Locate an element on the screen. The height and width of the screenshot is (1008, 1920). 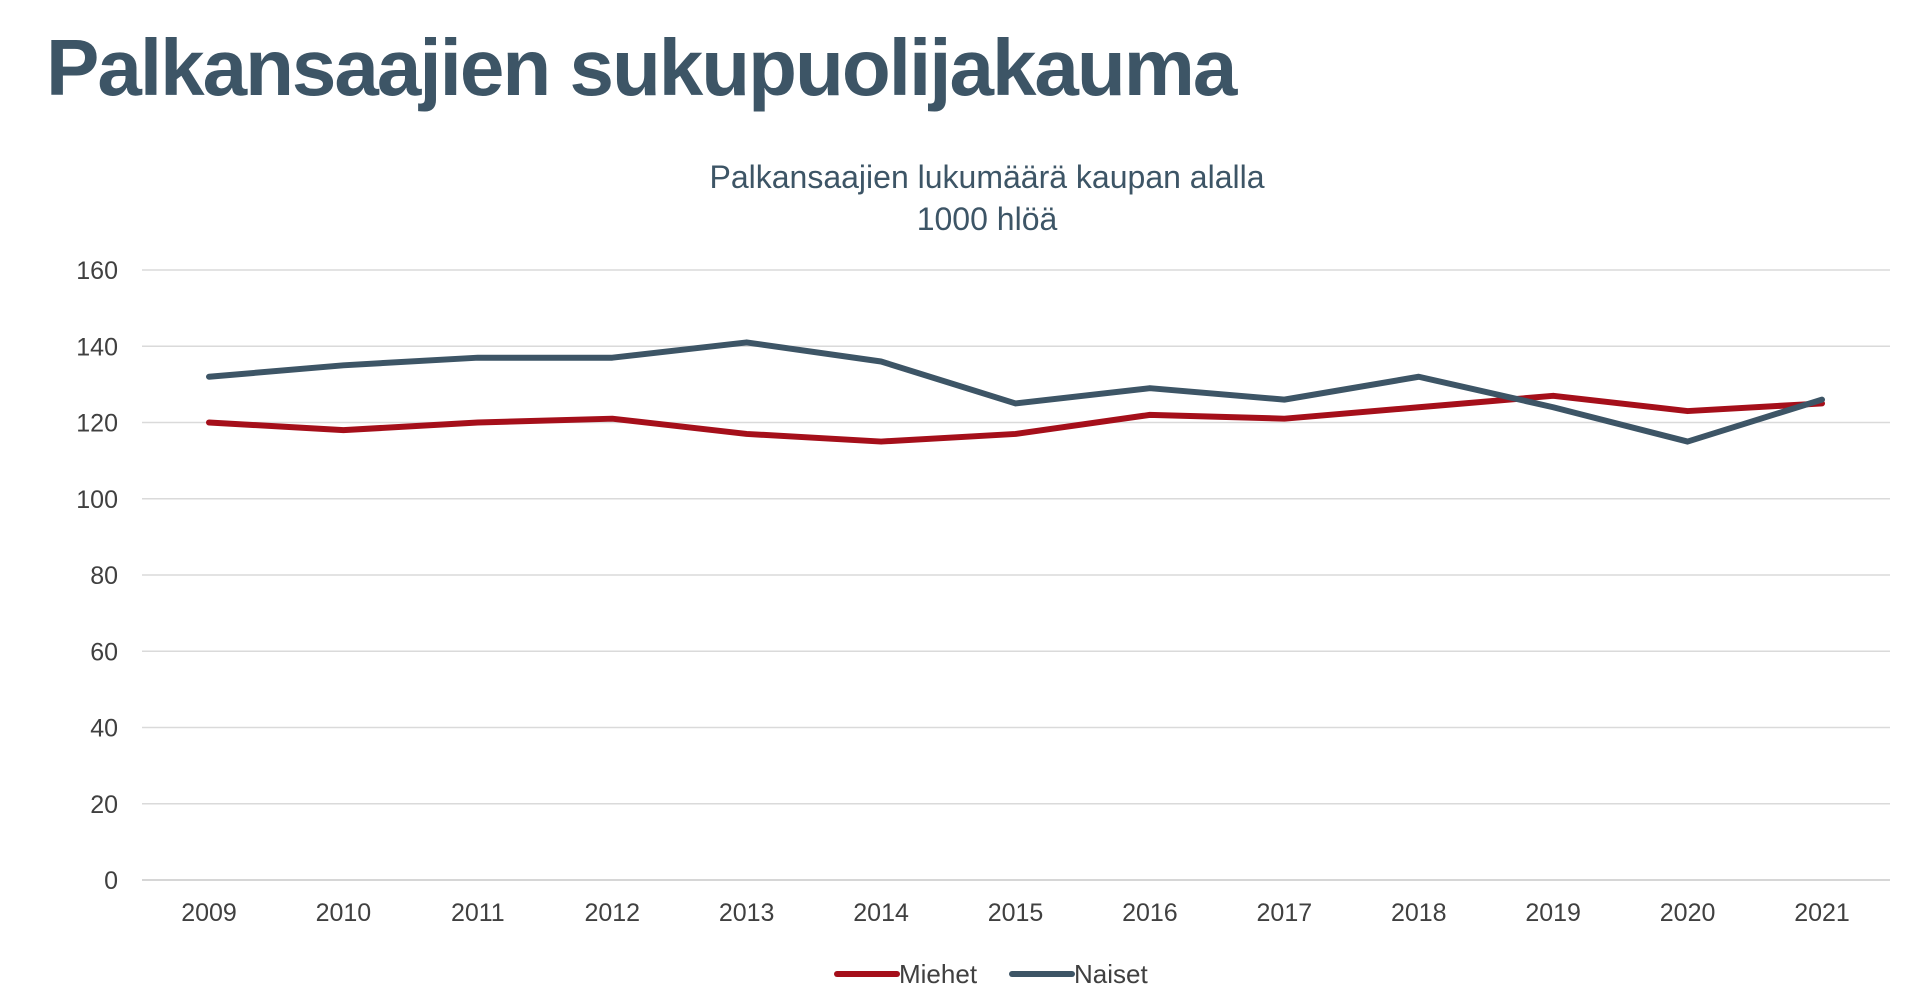
x-tick-label: 2009 is located at coordinates (209, 913).